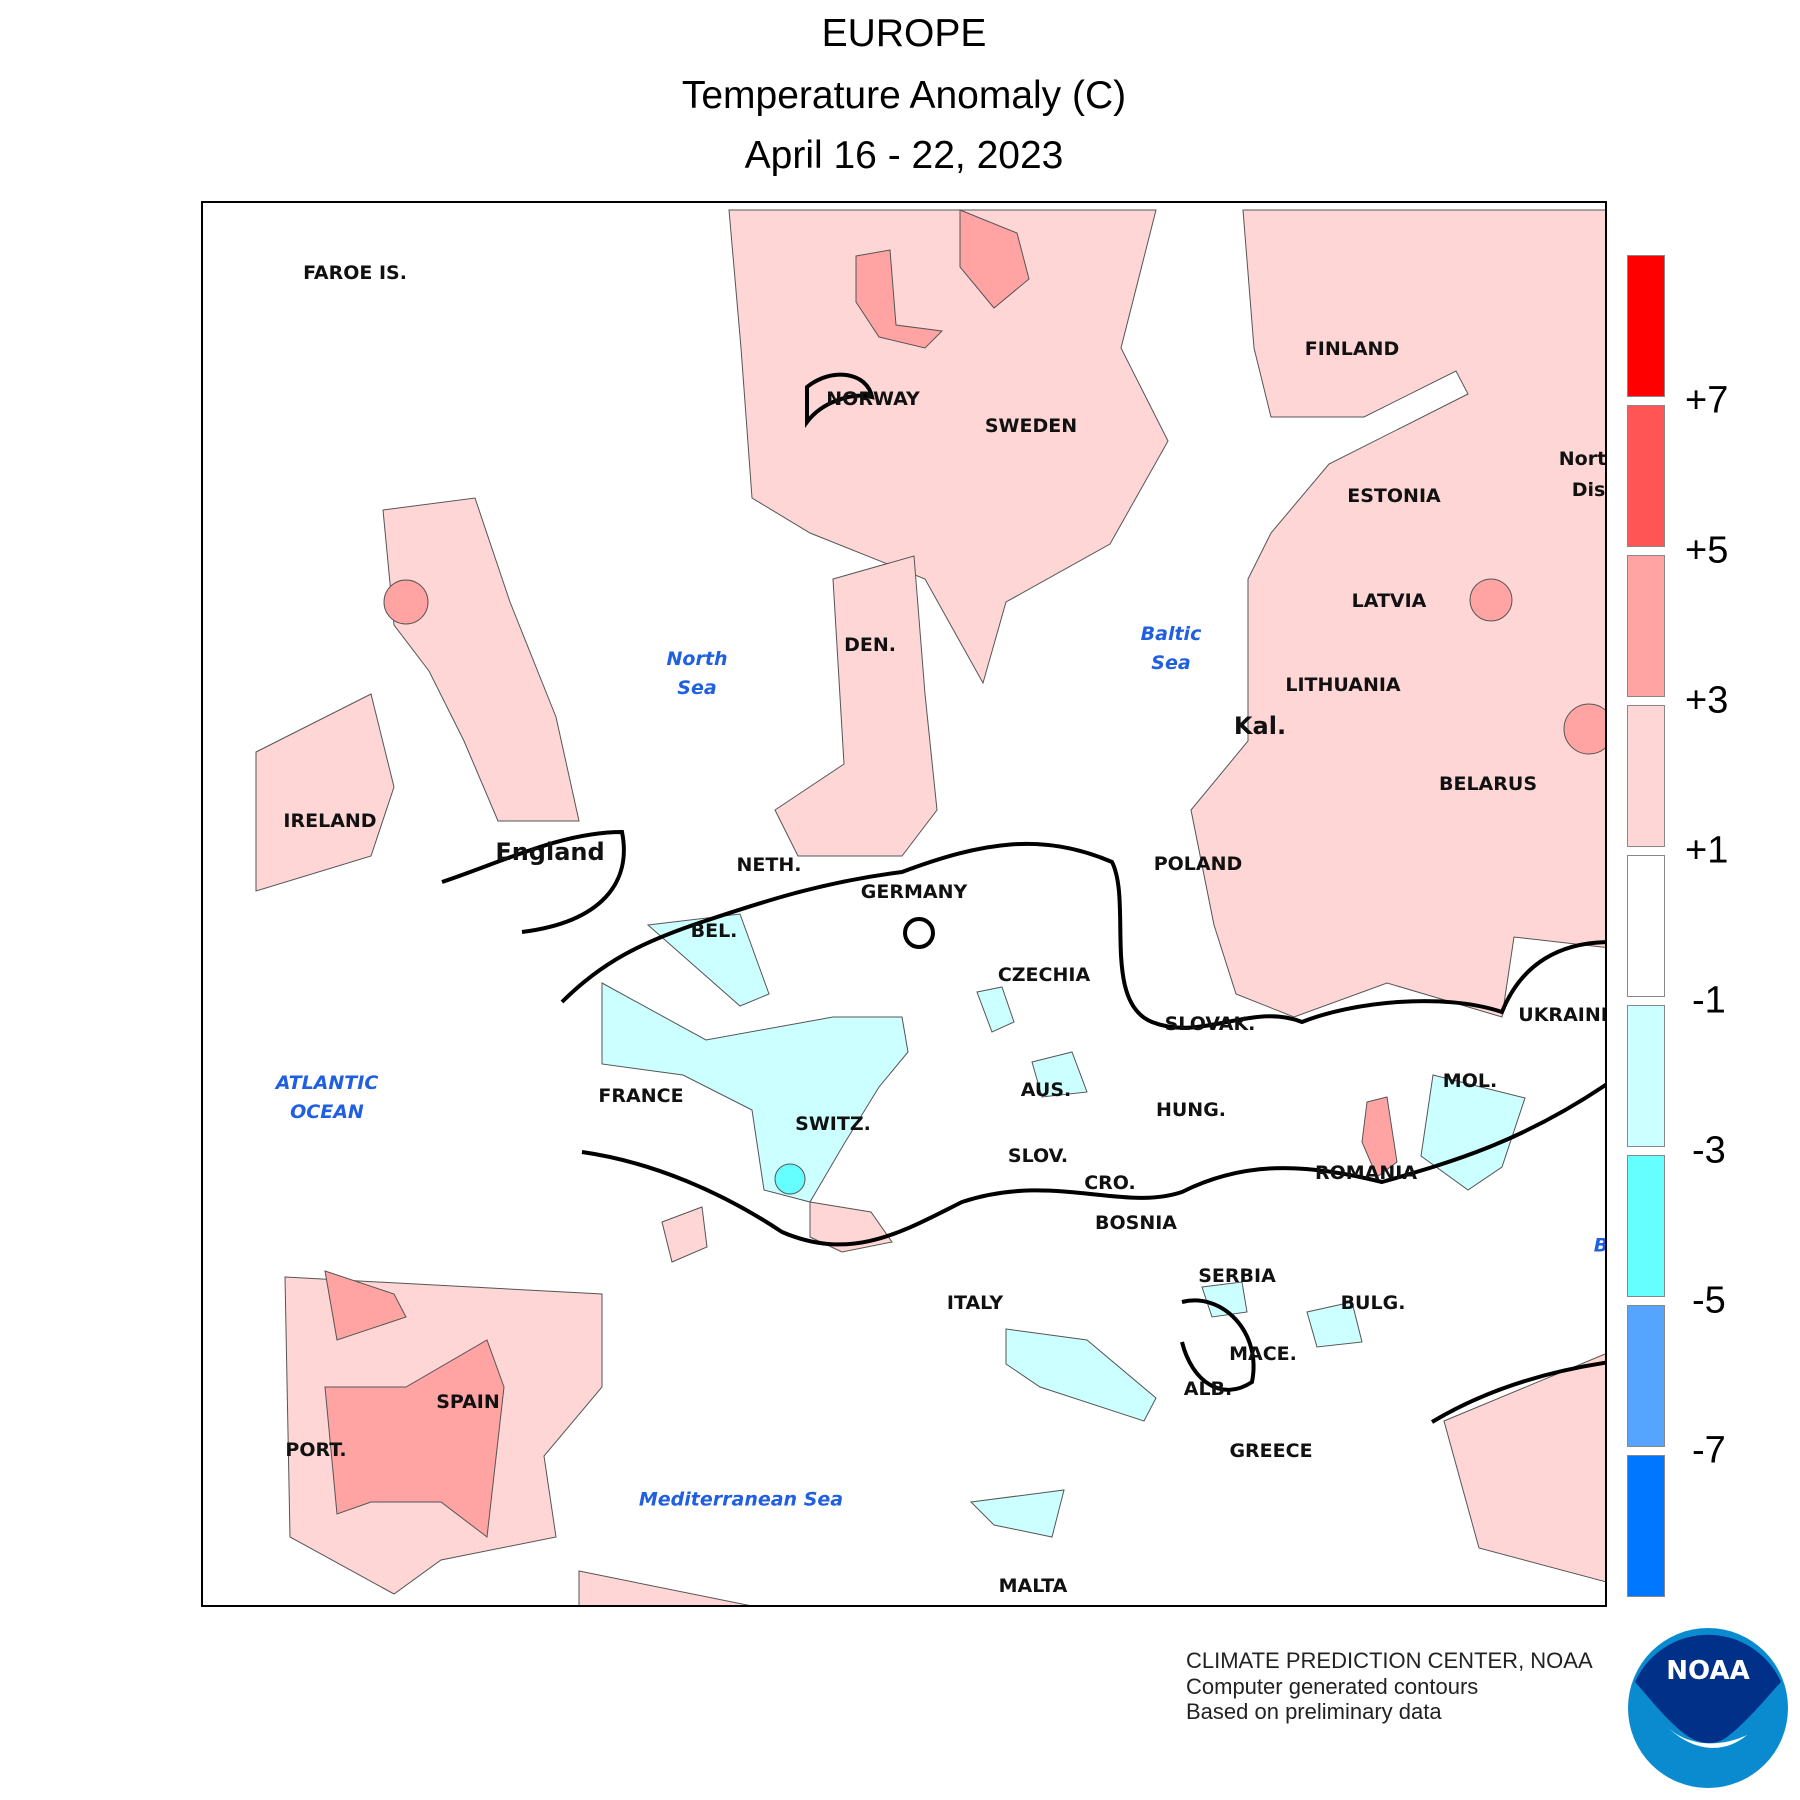 This screenshot has width=1800, height=1800. What do you see at coordinates (664, 1587) in the screenshot?
I see `north-africa-region` at bounding box center [664, 1587].